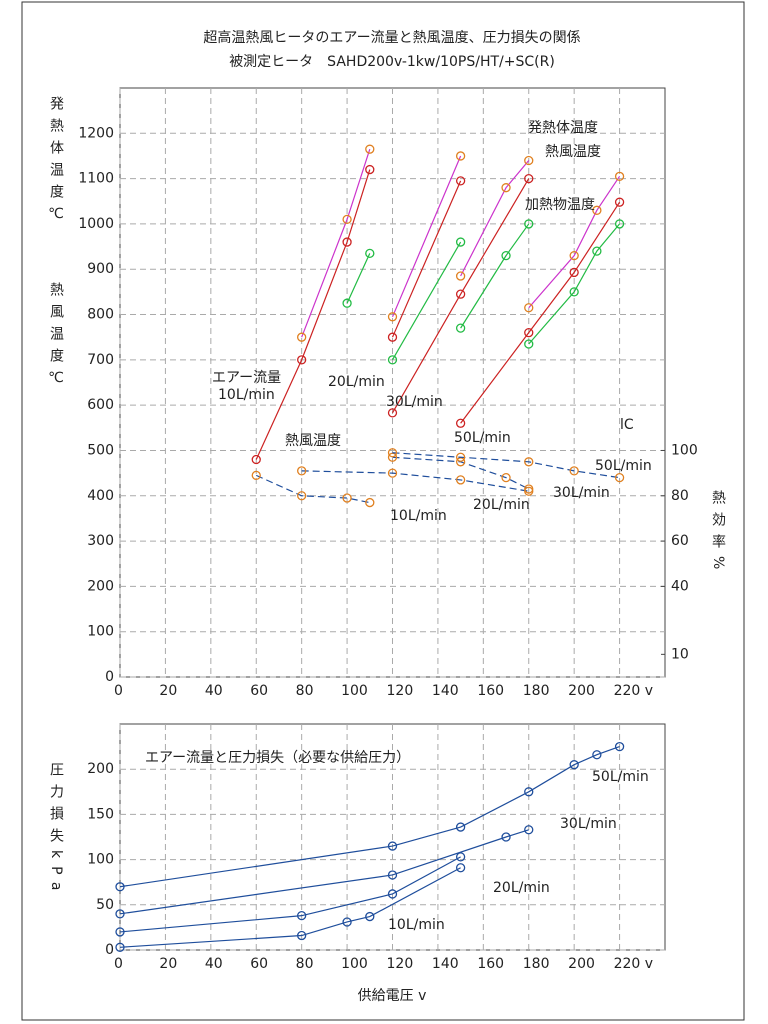  What do you see at coordinates (96, 179) in the screenshot?
I see `y-tick-label: 1100` at bounding box center [96, 179].